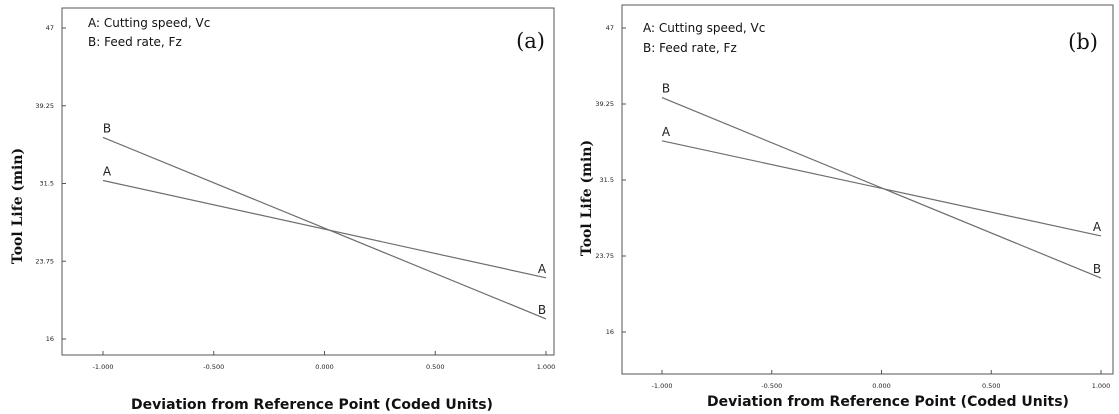  I want to click on series-line-a, so click(324, 229).